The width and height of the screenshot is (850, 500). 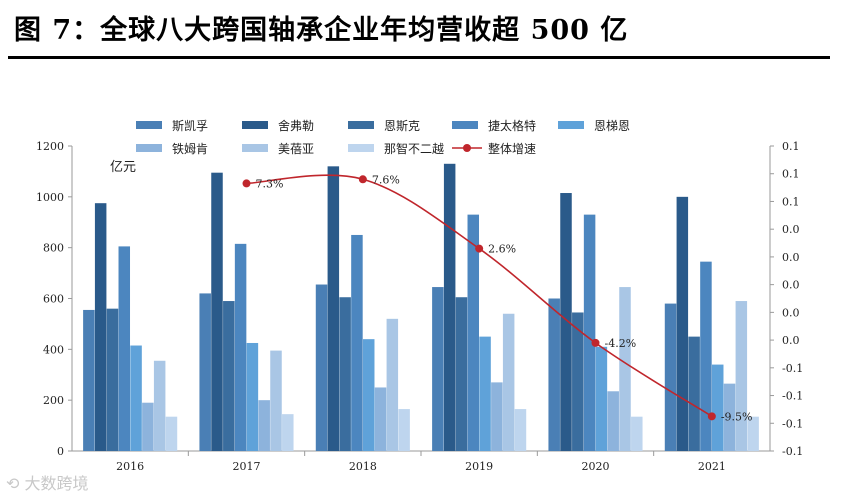 I want to click on watermark-text: 大数跨境, so click(x=56, y=483).